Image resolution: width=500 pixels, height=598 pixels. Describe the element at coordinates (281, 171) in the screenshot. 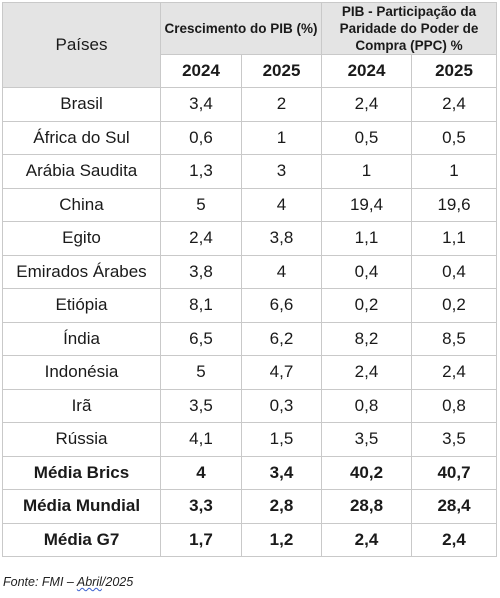

I see `growth-2025-cell: 3` at that location.